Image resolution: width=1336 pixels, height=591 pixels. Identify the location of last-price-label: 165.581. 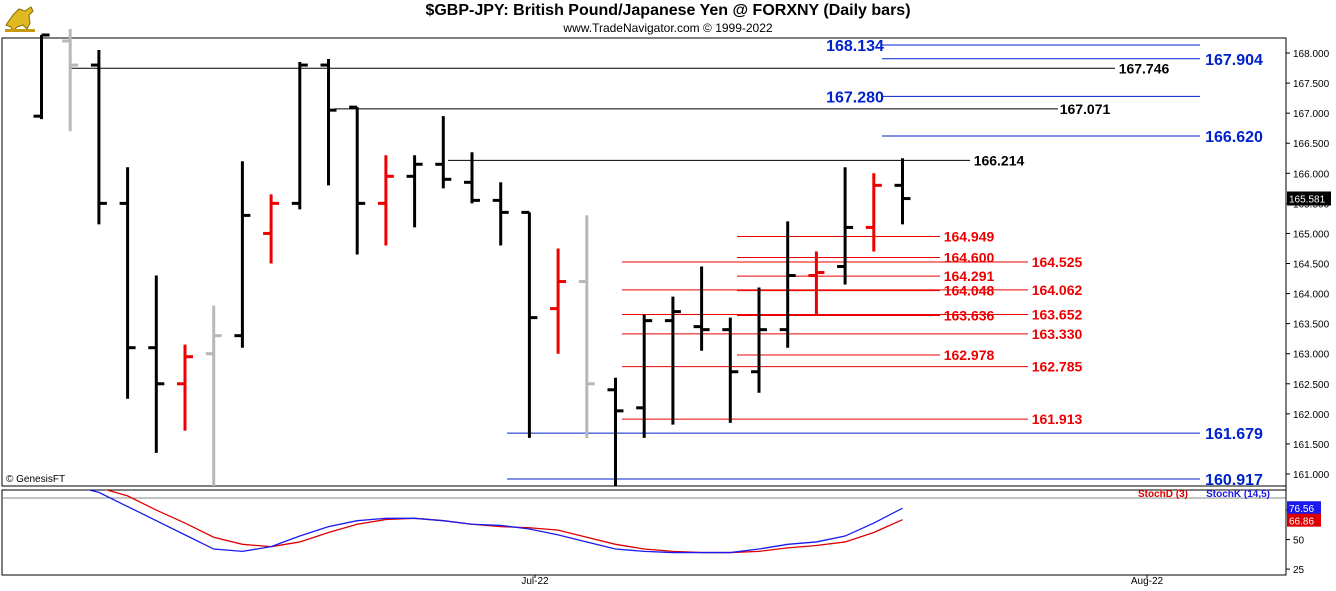
(1307, 199).